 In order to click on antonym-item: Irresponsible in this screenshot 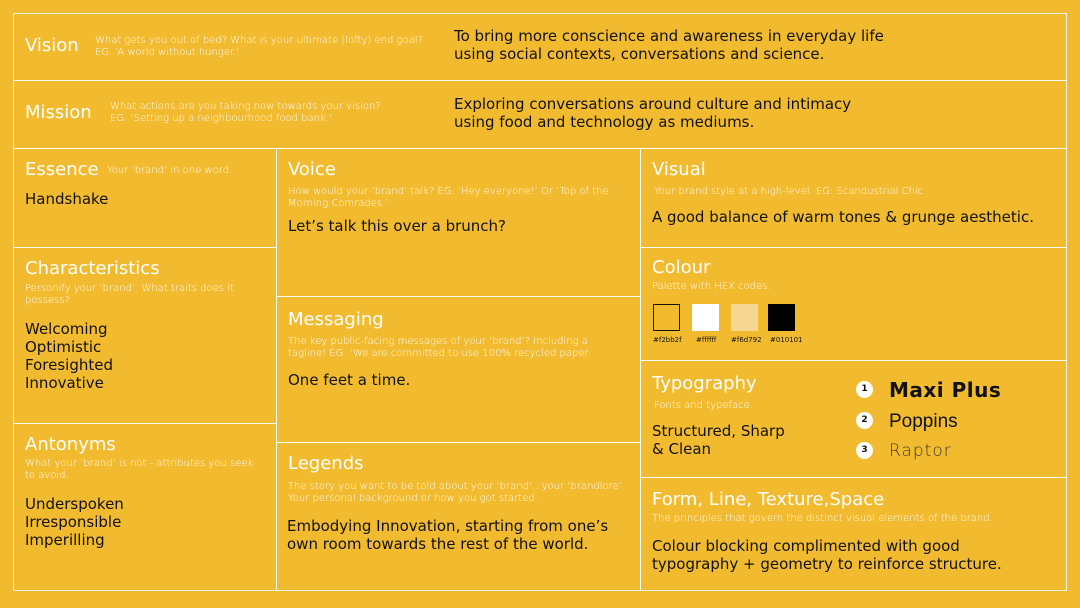, I will do `click(73, 522)`.